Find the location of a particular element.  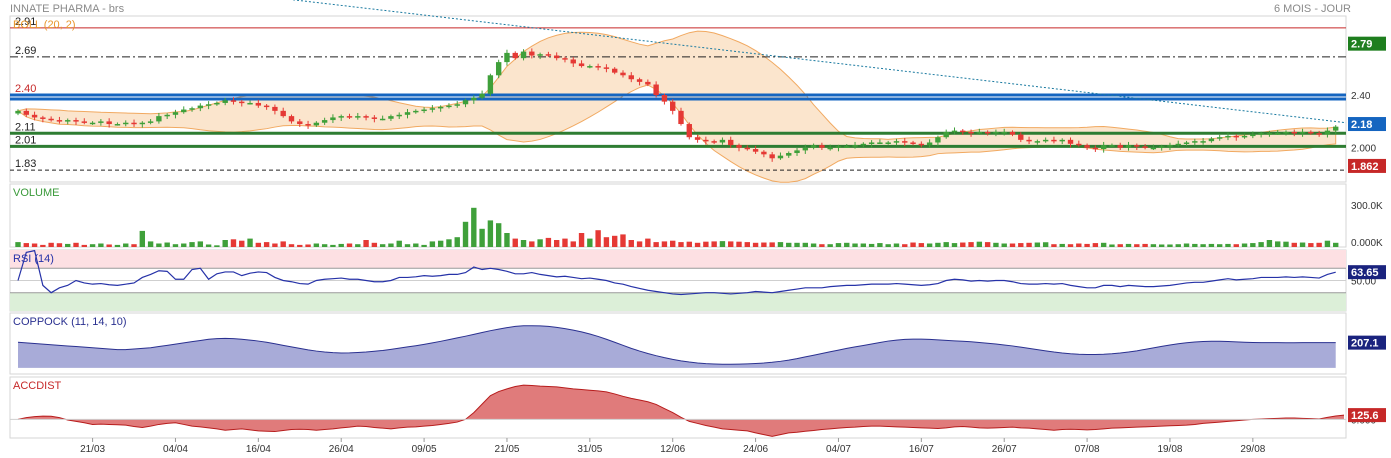

volume-tick: 300.0K is located at coordinates (1367, 206).